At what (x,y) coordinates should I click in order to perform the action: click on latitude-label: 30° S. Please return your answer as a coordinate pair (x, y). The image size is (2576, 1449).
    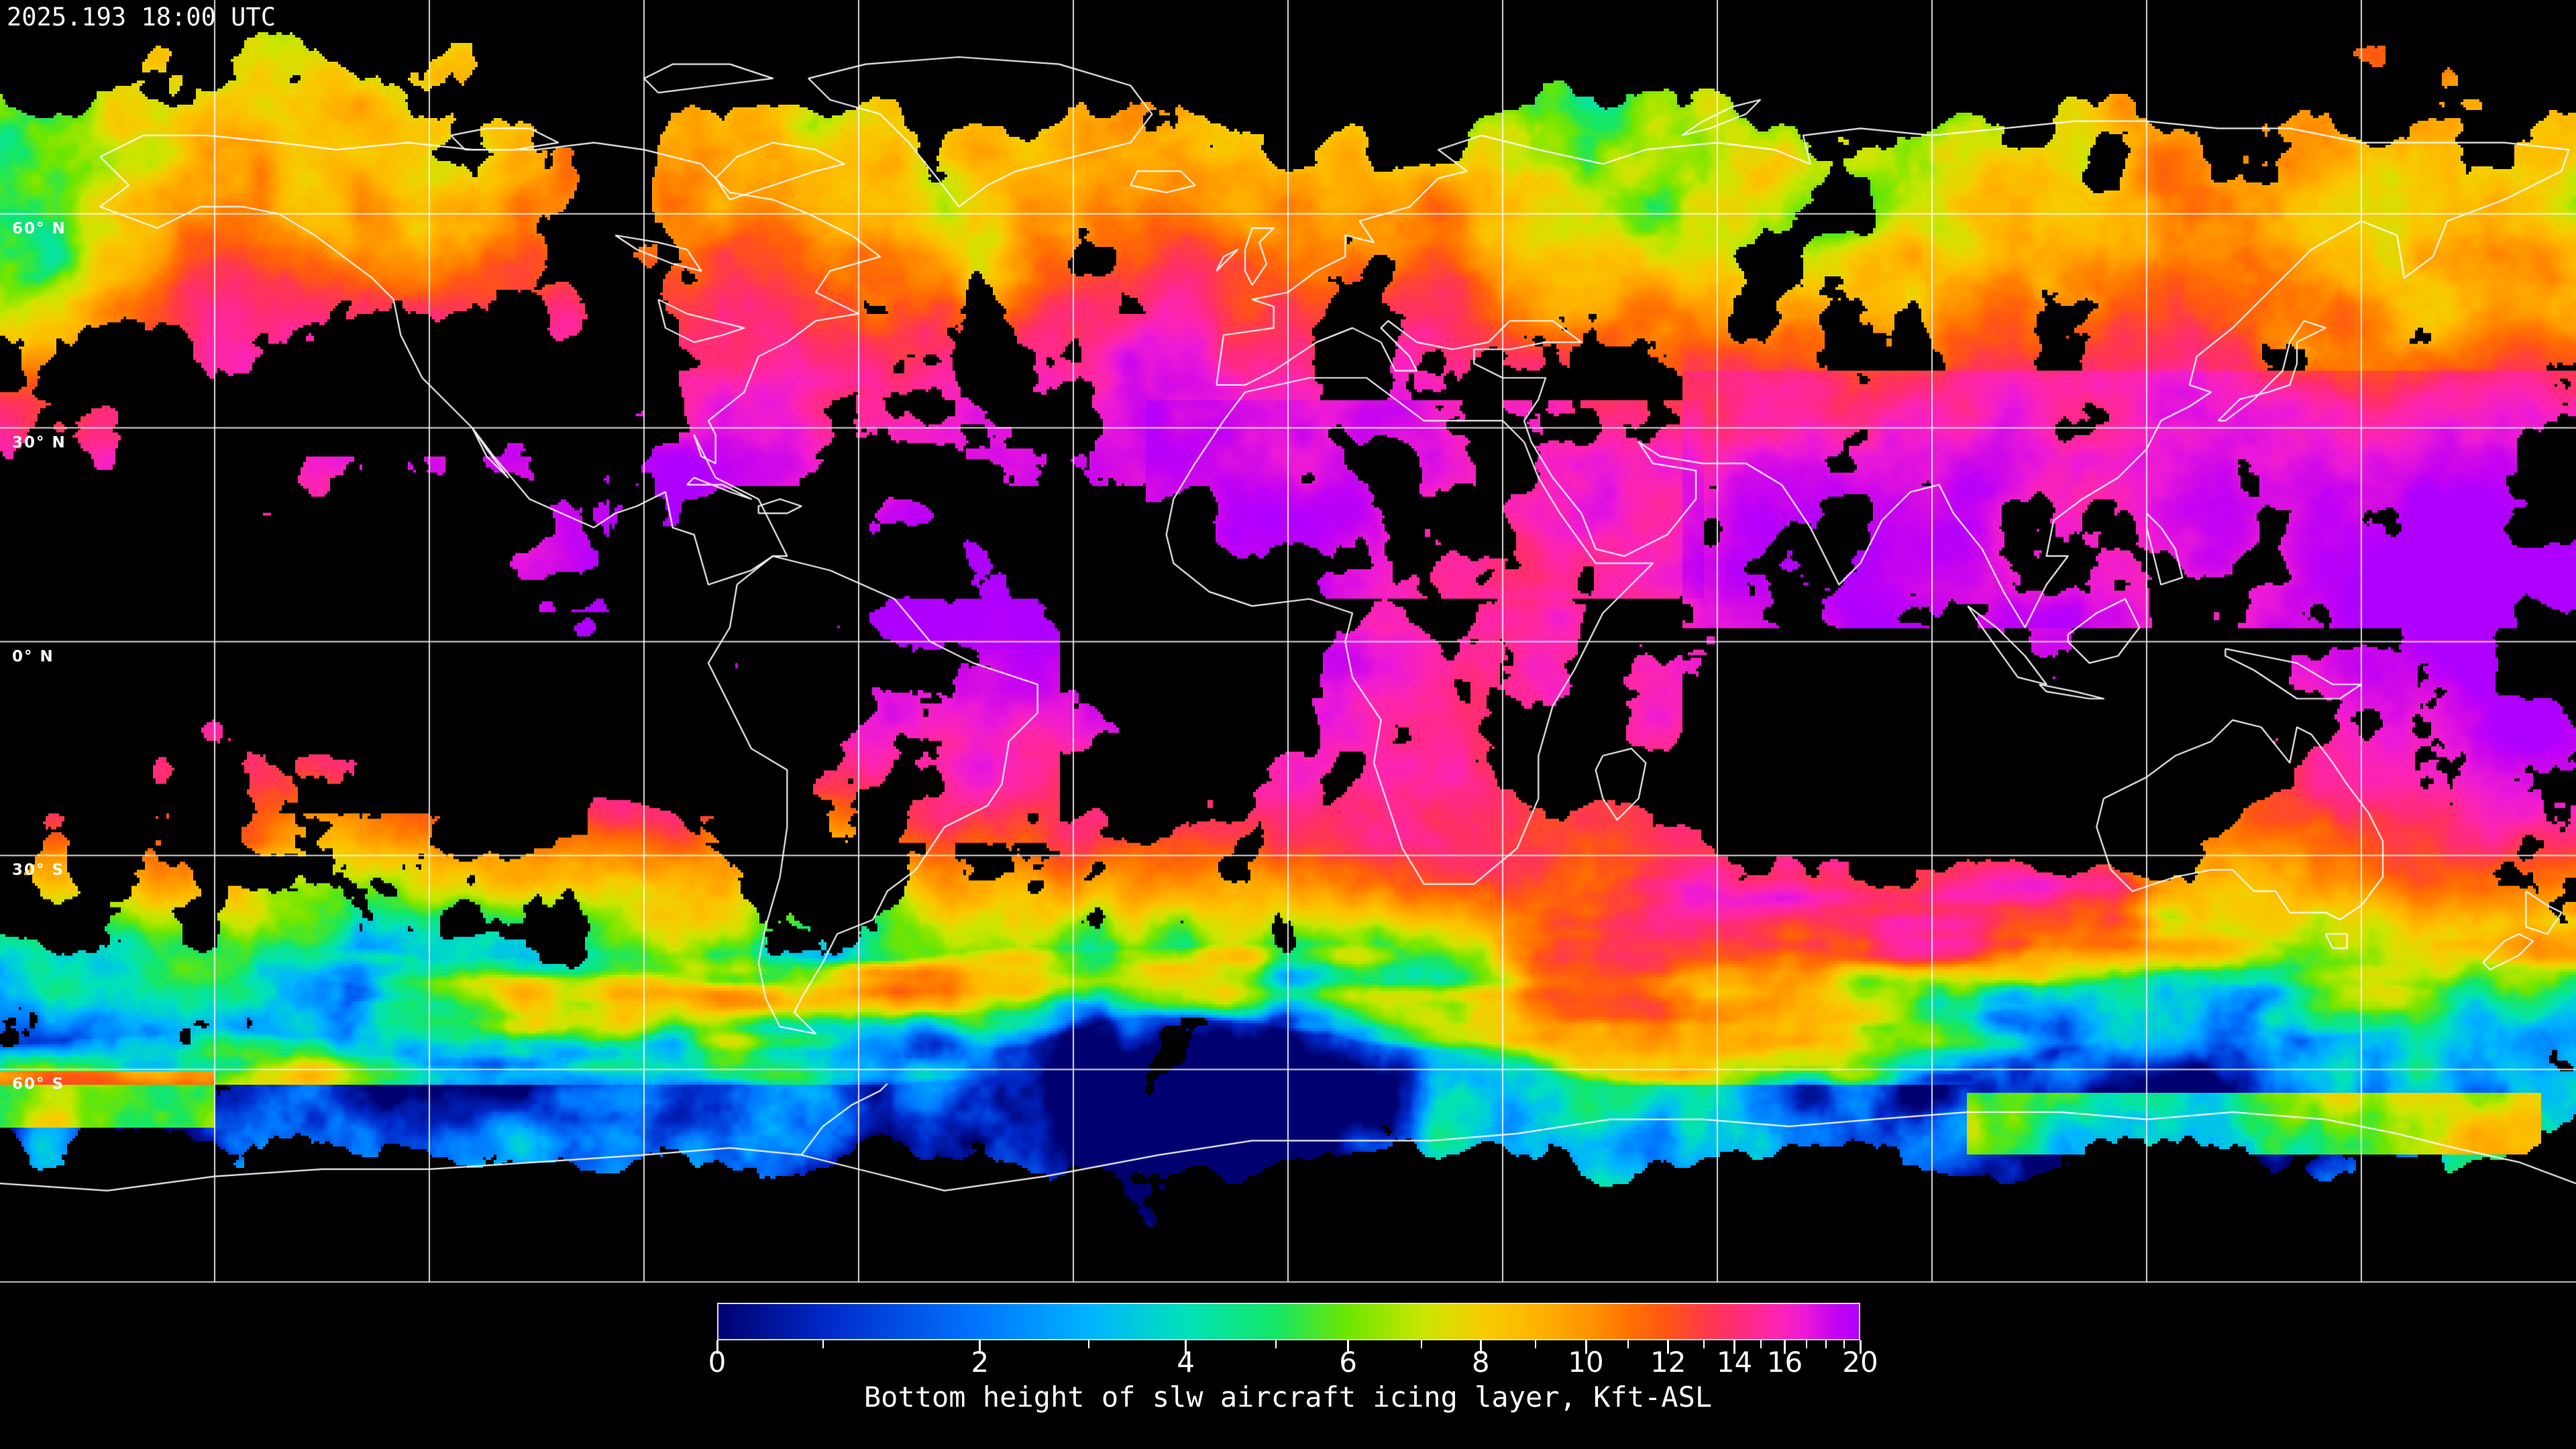
    Looking at the image, I should click on (38, 870).